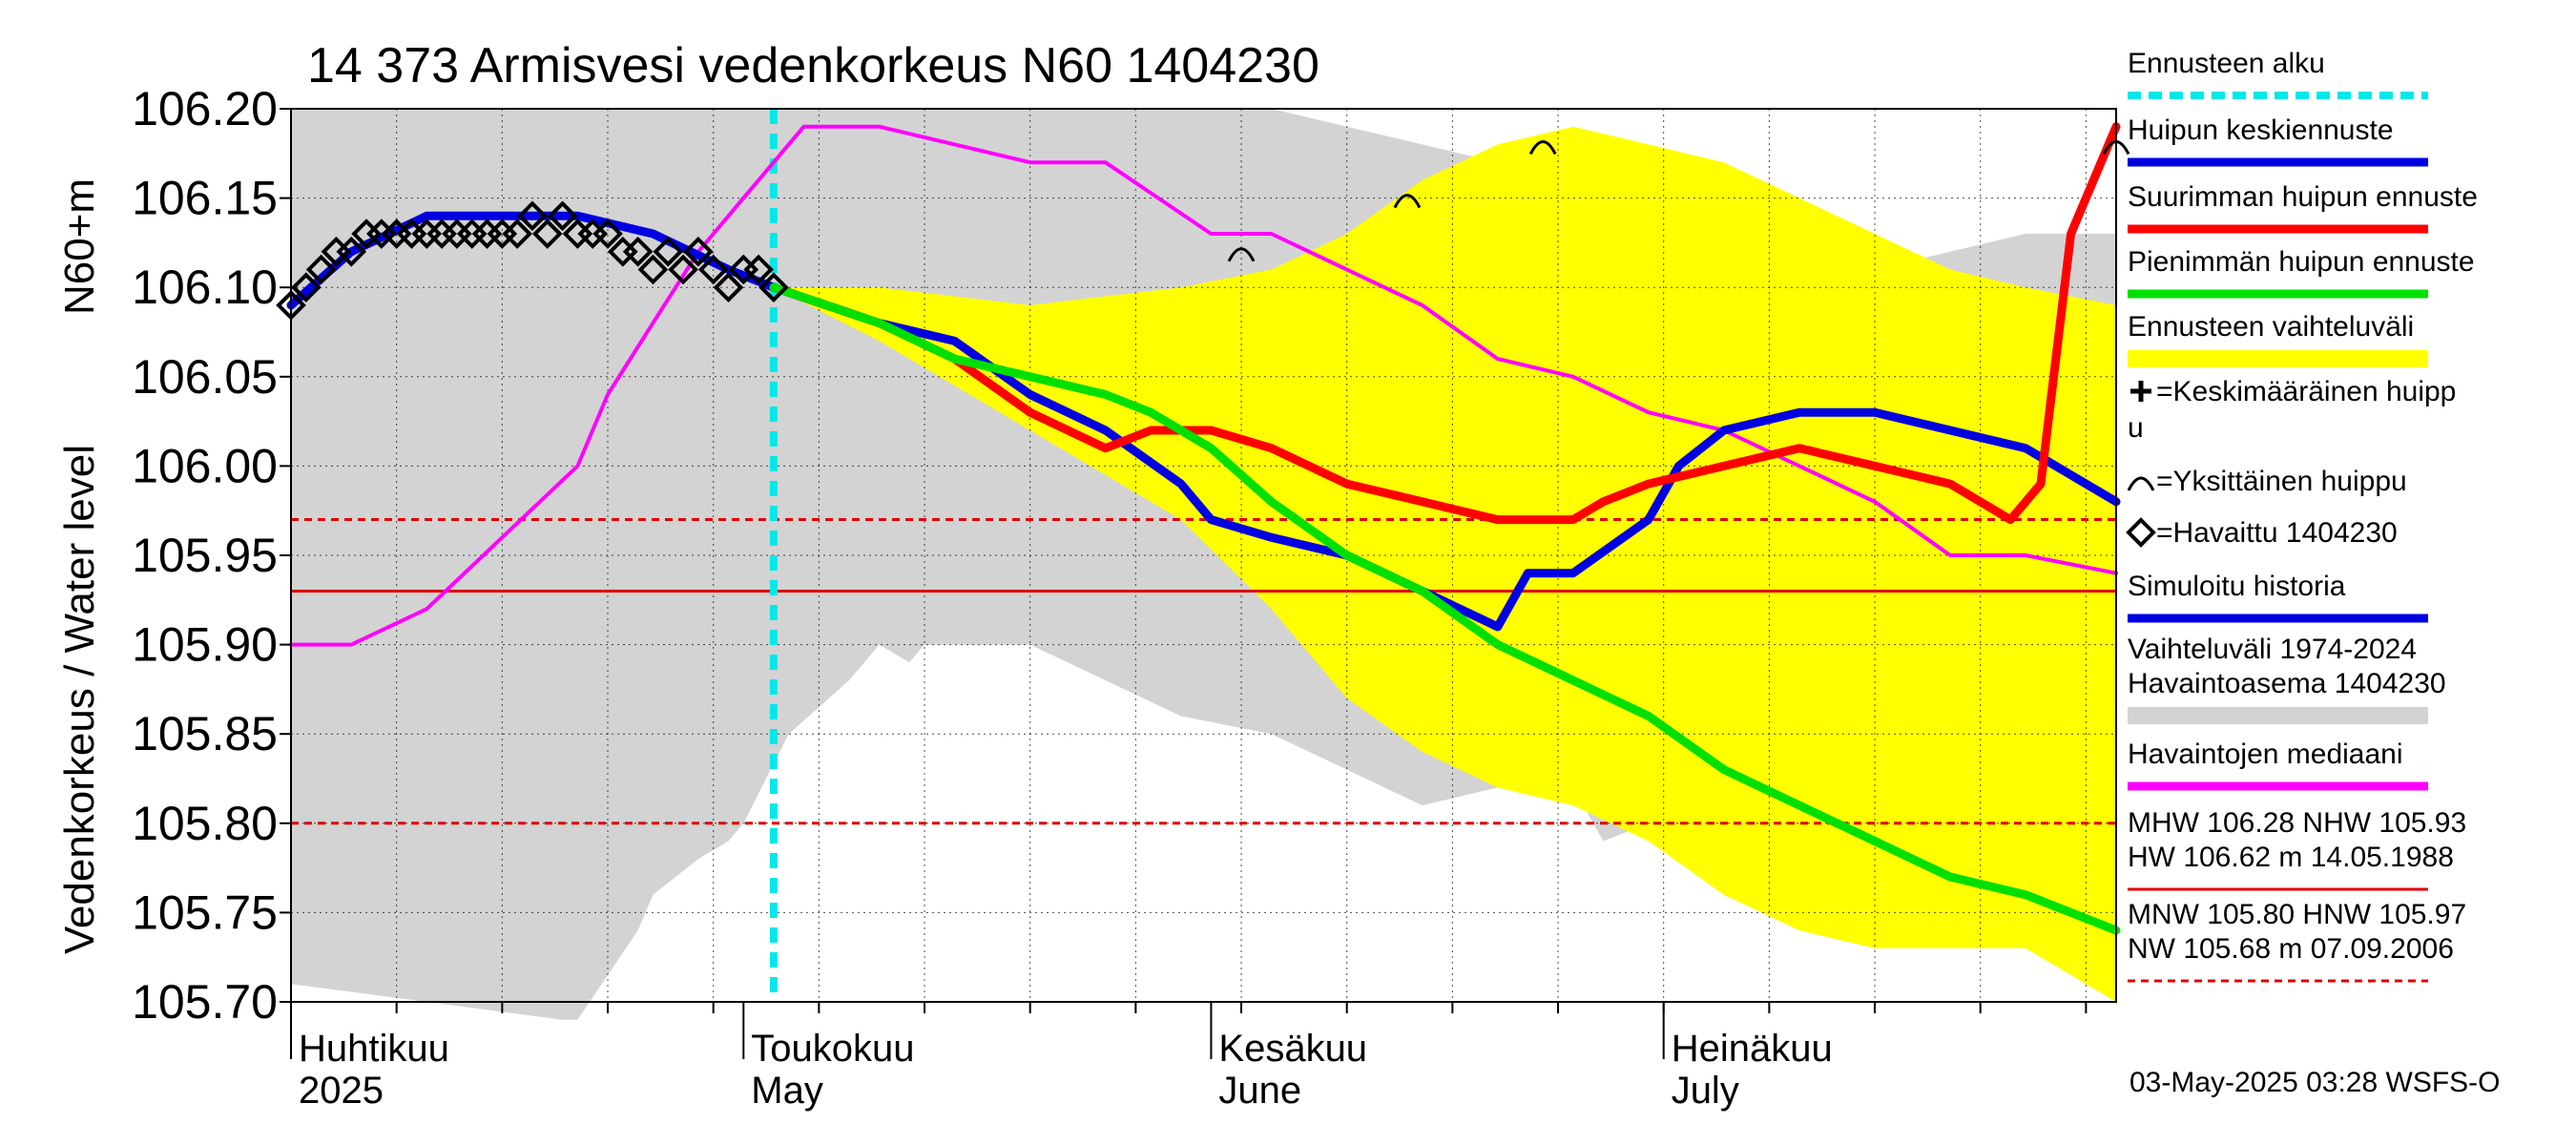 This screenshot has width=2576, height=1145. I want to click on x-month-label: Huhtikuu, so click(374, 1049).